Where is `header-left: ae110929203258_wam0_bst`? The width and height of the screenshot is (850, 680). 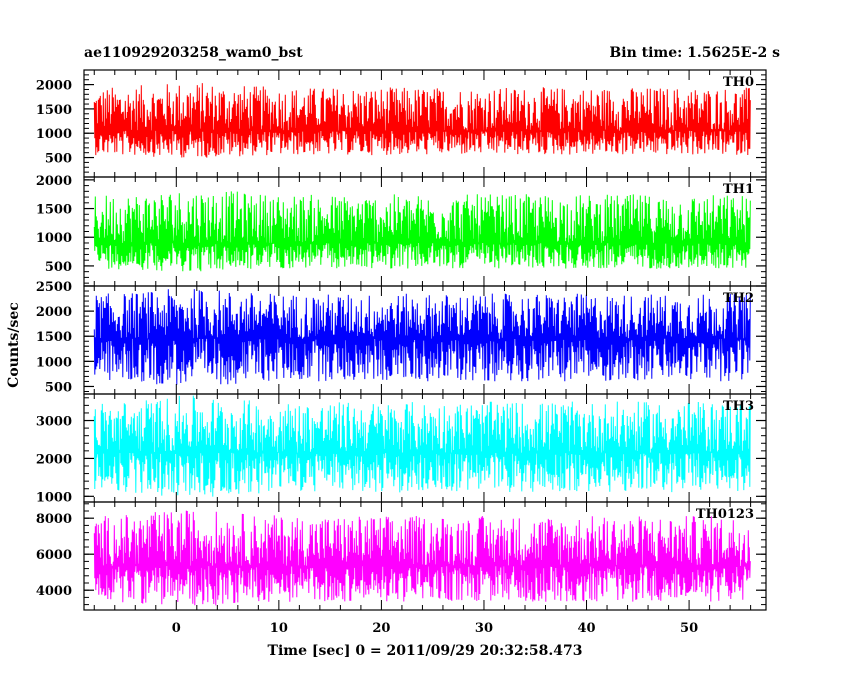
header-left: ae110929203258_wam0_bst is located at coordinates (193, 53).